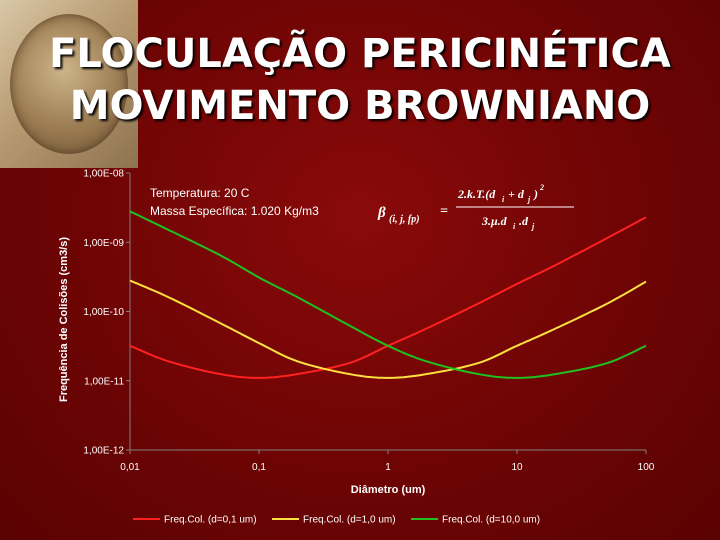 The height and width of the screenshot is (540, 720). What do you see at coordinates (646, 467) in the screenshot?
I see `x-tick-label: 100` at bounding box center [646, 467].